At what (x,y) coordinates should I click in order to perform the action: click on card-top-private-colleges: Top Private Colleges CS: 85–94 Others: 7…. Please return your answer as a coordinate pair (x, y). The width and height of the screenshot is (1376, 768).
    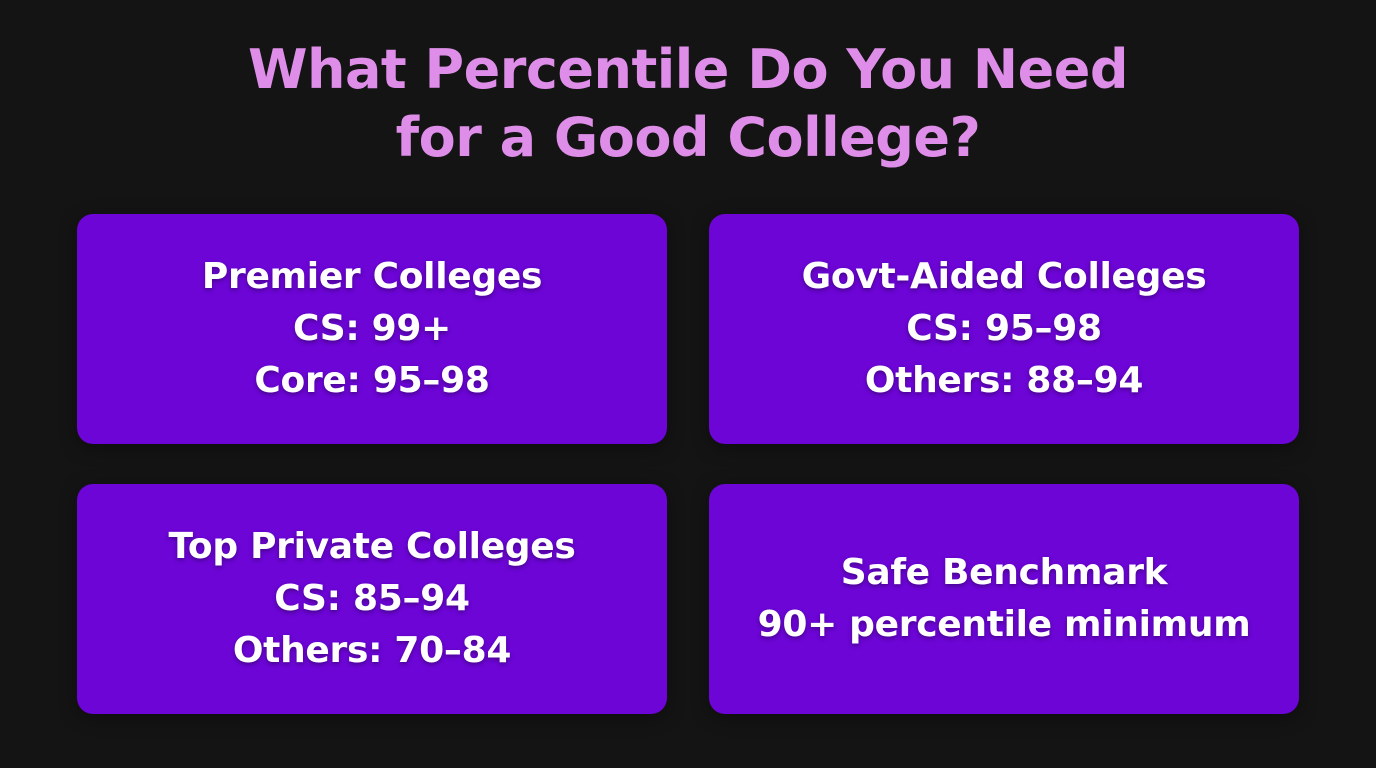
    Looking at the image, I should click on (372, 599).